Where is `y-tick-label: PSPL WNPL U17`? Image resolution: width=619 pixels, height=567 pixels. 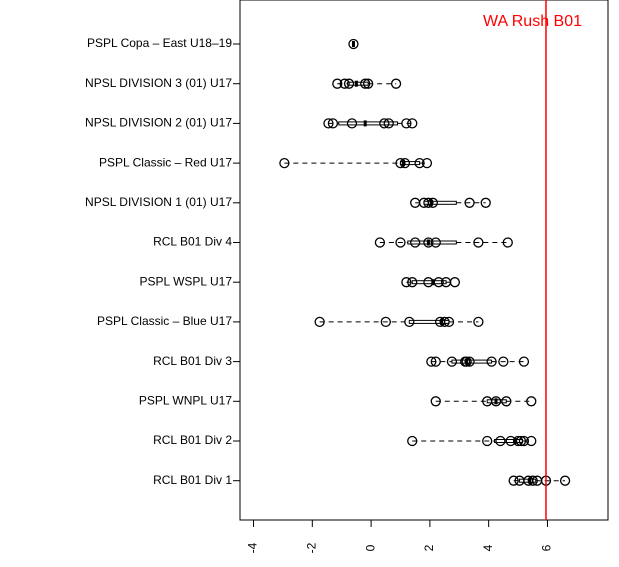
y-tick-label: PSPL WNPL U17 is located at coordinates (185, 400).